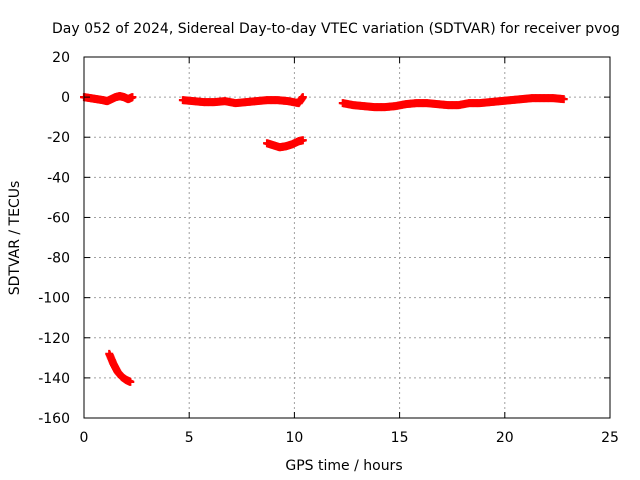 This screenshot has width=640, height=480. What do you see at coordinates (400, 438) in the screenshot?
I see `x-tick-label: 15` at bounding box center [400, 438].